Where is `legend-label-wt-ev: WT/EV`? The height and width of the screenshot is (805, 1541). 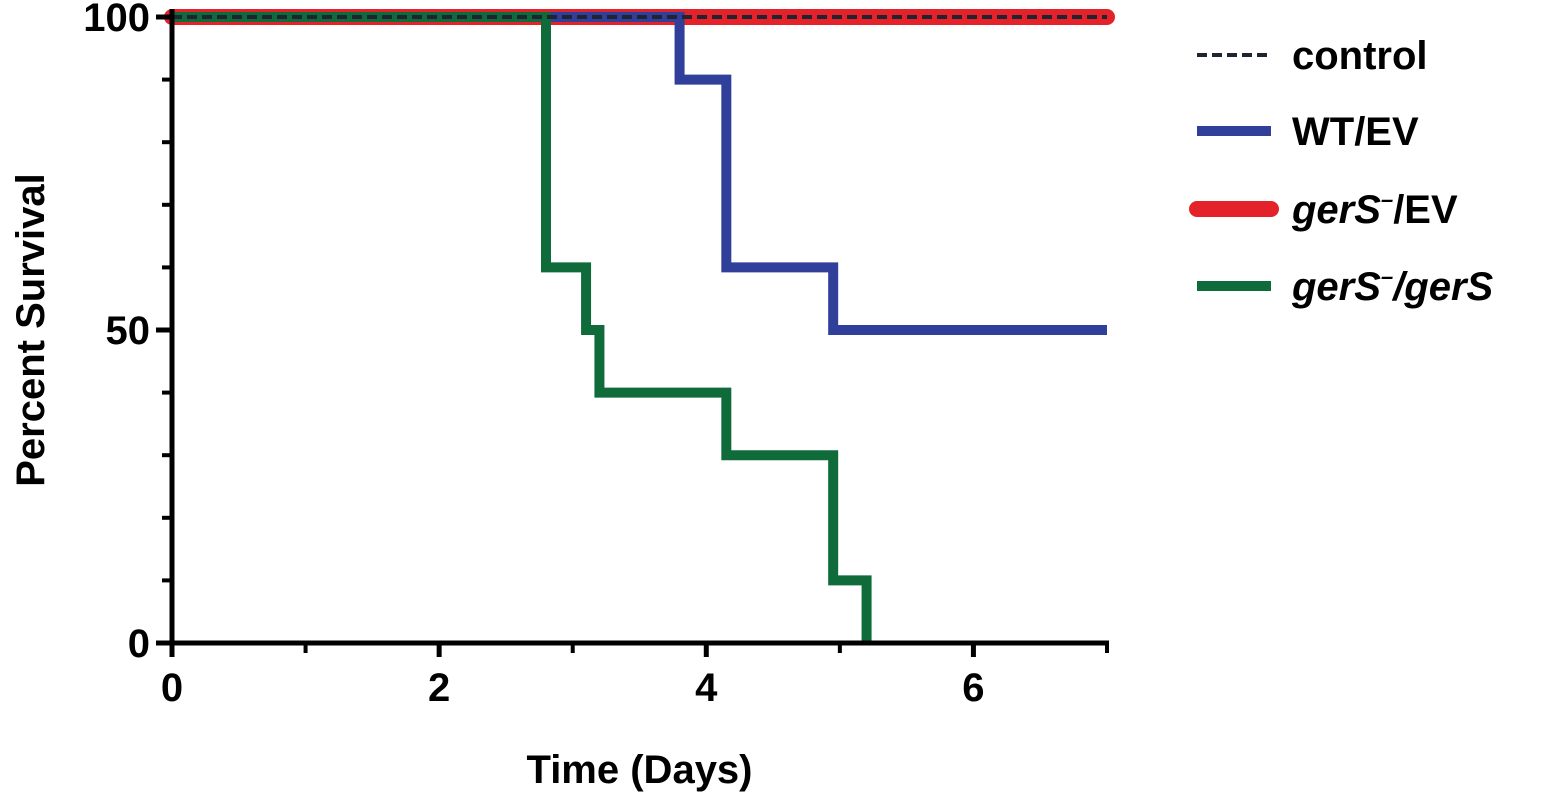
legend-label-wt-ev: WT/EV is located at coordinates (1355, 132).